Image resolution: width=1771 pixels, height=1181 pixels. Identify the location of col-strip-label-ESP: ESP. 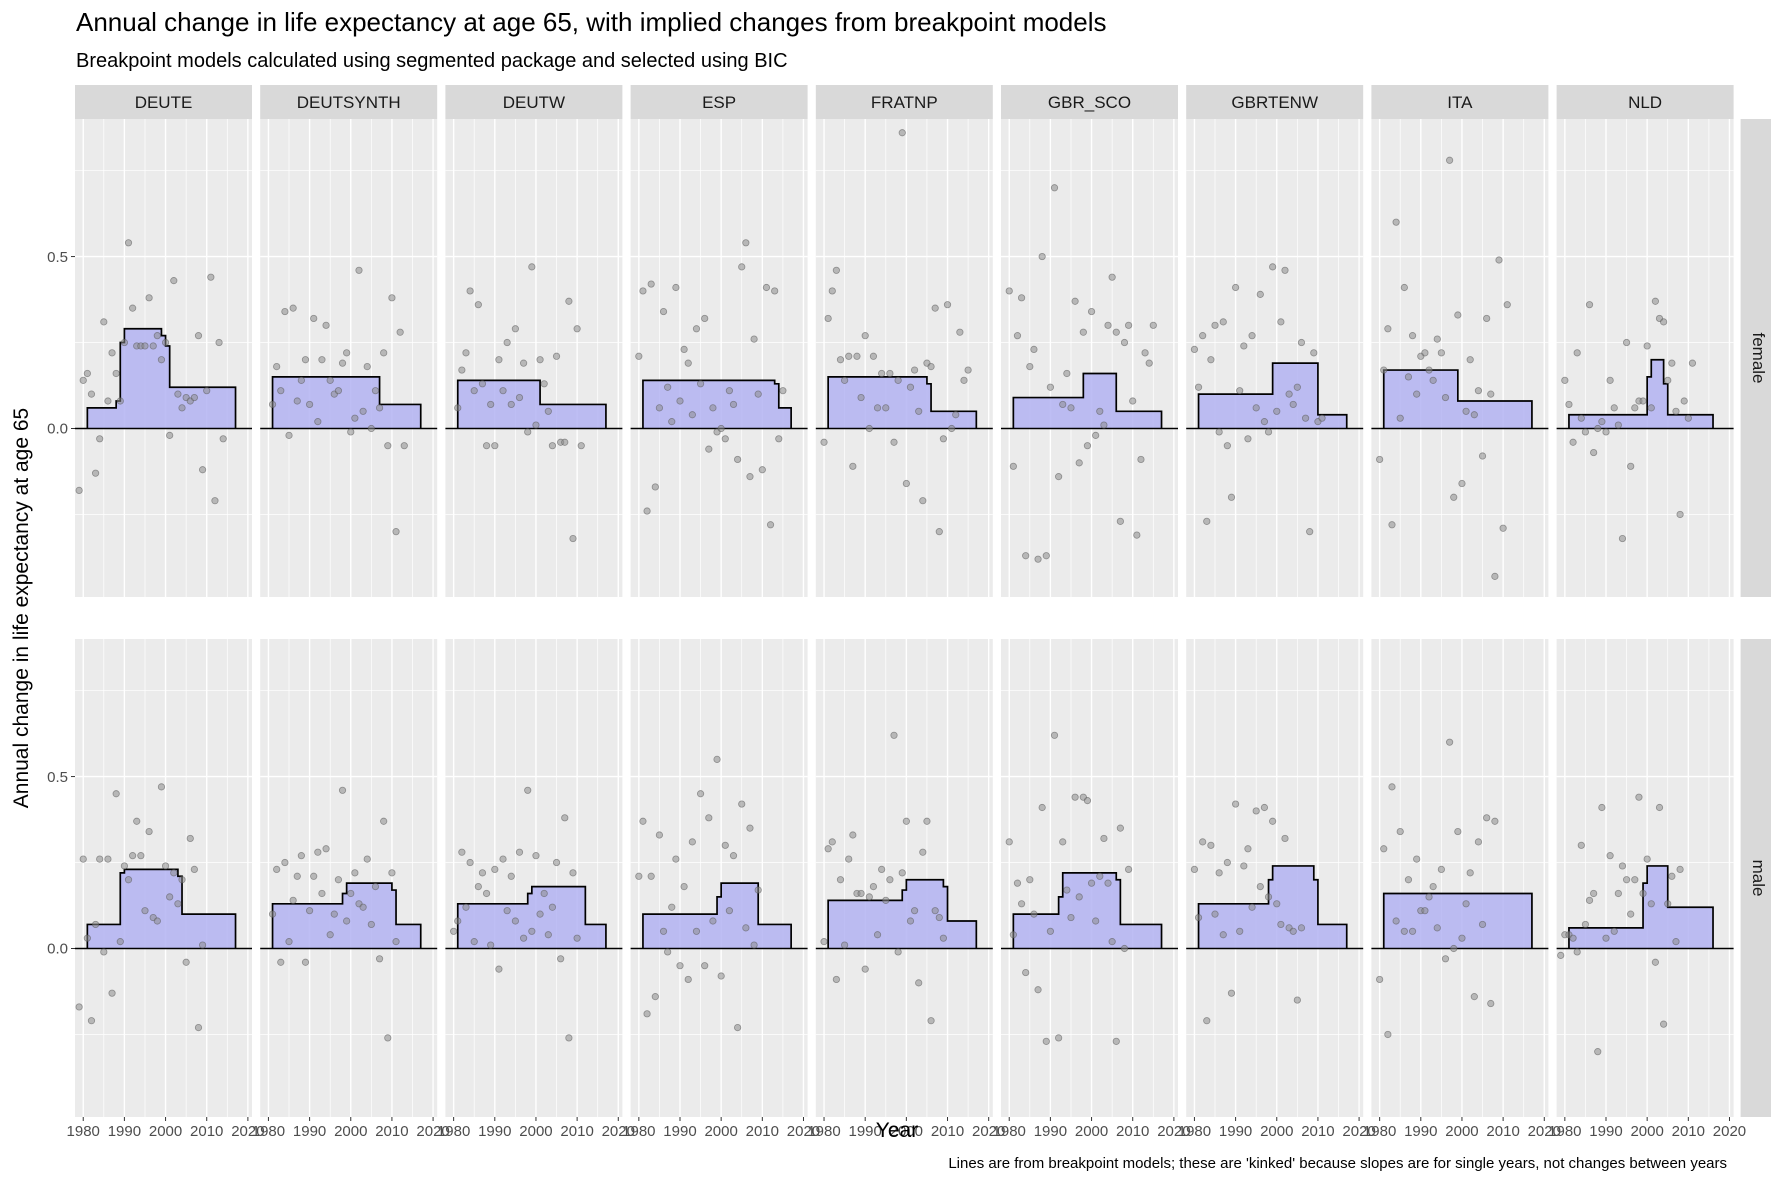
(719, 102).